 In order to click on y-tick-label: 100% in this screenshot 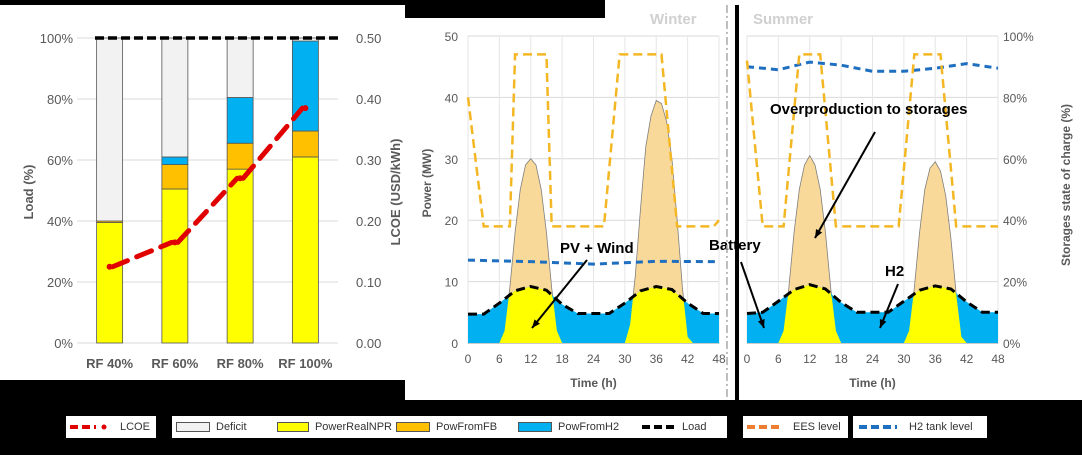, I will do `click(57, 38)`.